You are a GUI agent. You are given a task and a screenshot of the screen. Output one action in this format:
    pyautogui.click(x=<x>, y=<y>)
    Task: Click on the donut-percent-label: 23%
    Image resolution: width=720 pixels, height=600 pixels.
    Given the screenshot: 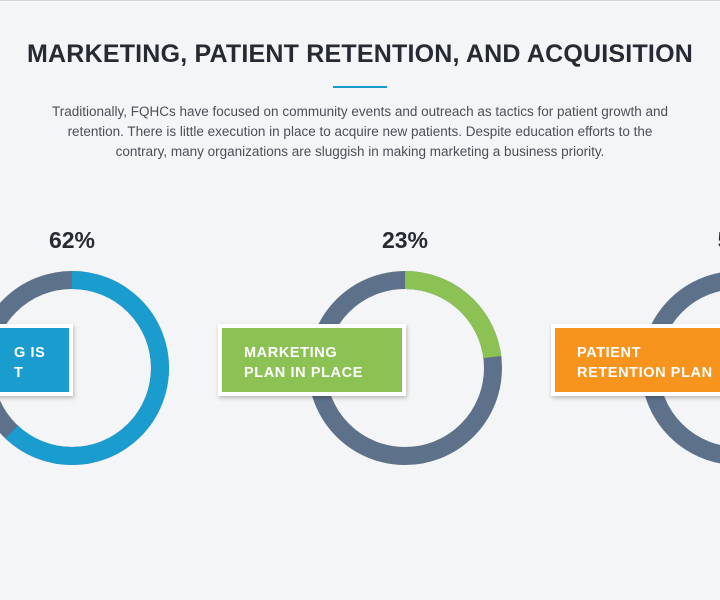 What is the action you would take?
    pyautogui.click(x=405, y=240)
    